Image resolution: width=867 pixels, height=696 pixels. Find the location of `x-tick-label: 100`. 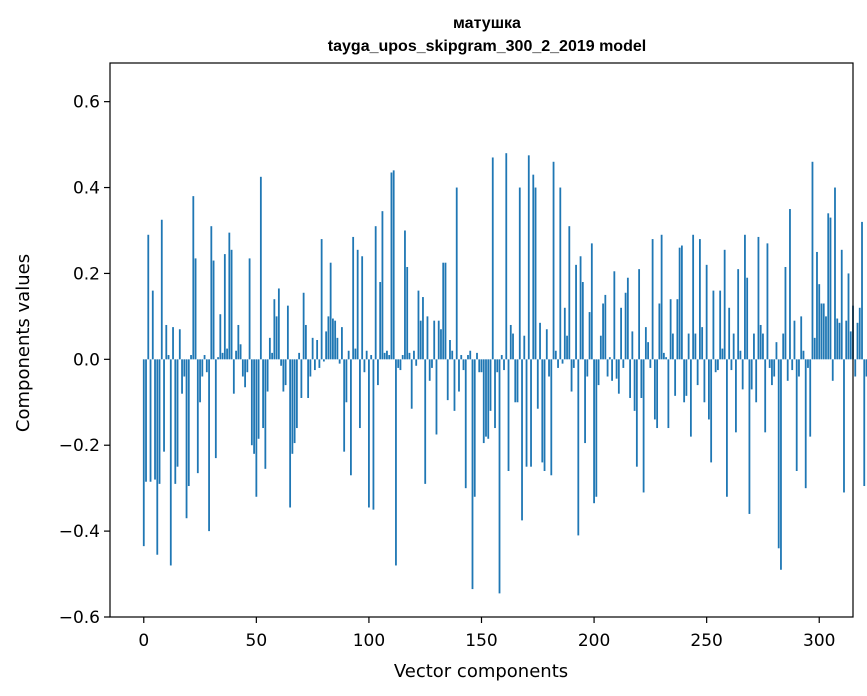

x-tick-label: 100 is located at coordinates (369, 641).